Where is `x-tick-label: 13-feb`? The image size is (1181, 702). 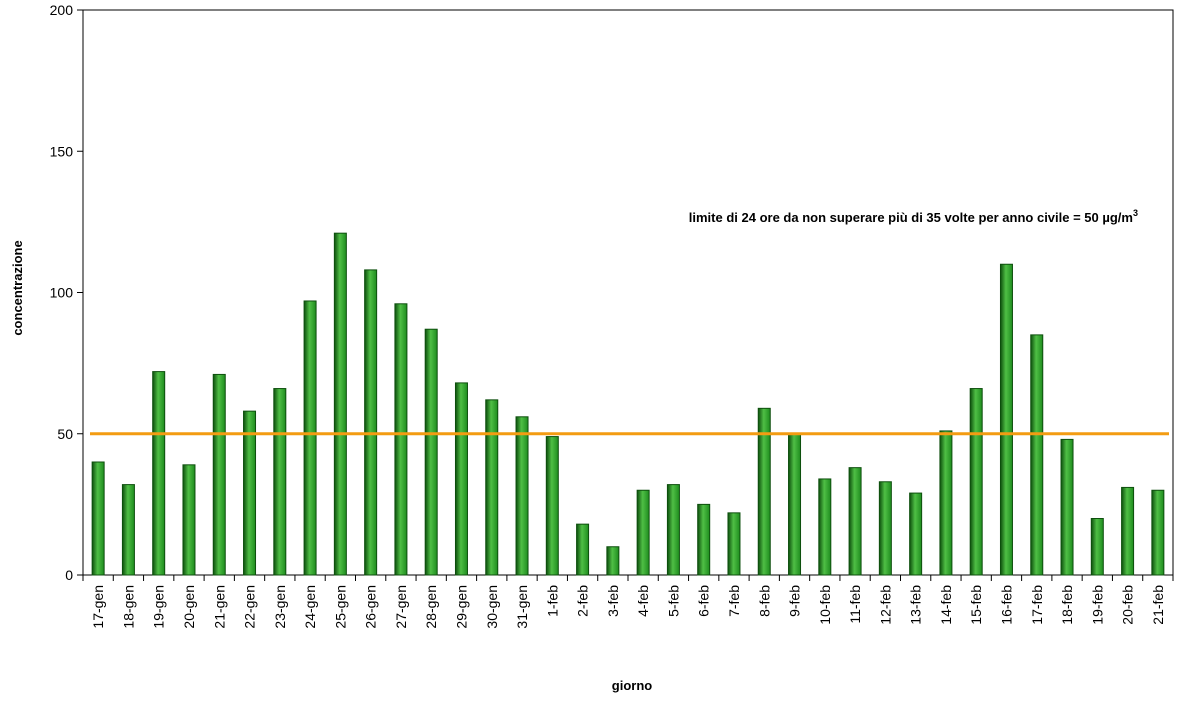 x-tick-label: 13-feb is located at coordinates (916, 605).